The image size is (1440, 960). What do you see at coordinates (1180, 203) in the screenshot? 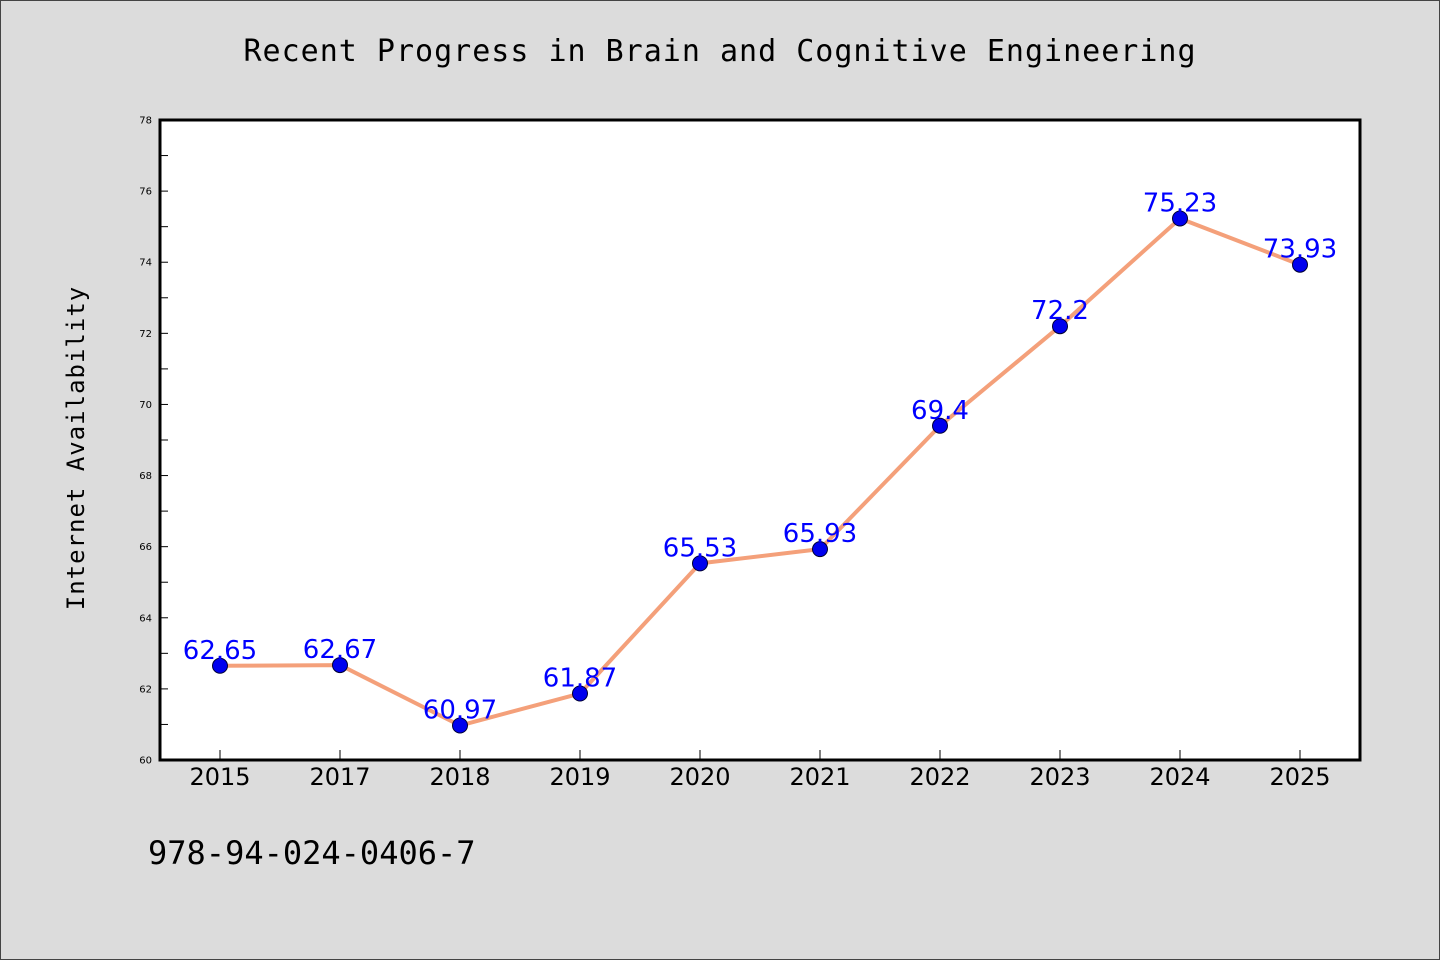
I see `data-label: 75.23` at bounding box center [1180, 203].